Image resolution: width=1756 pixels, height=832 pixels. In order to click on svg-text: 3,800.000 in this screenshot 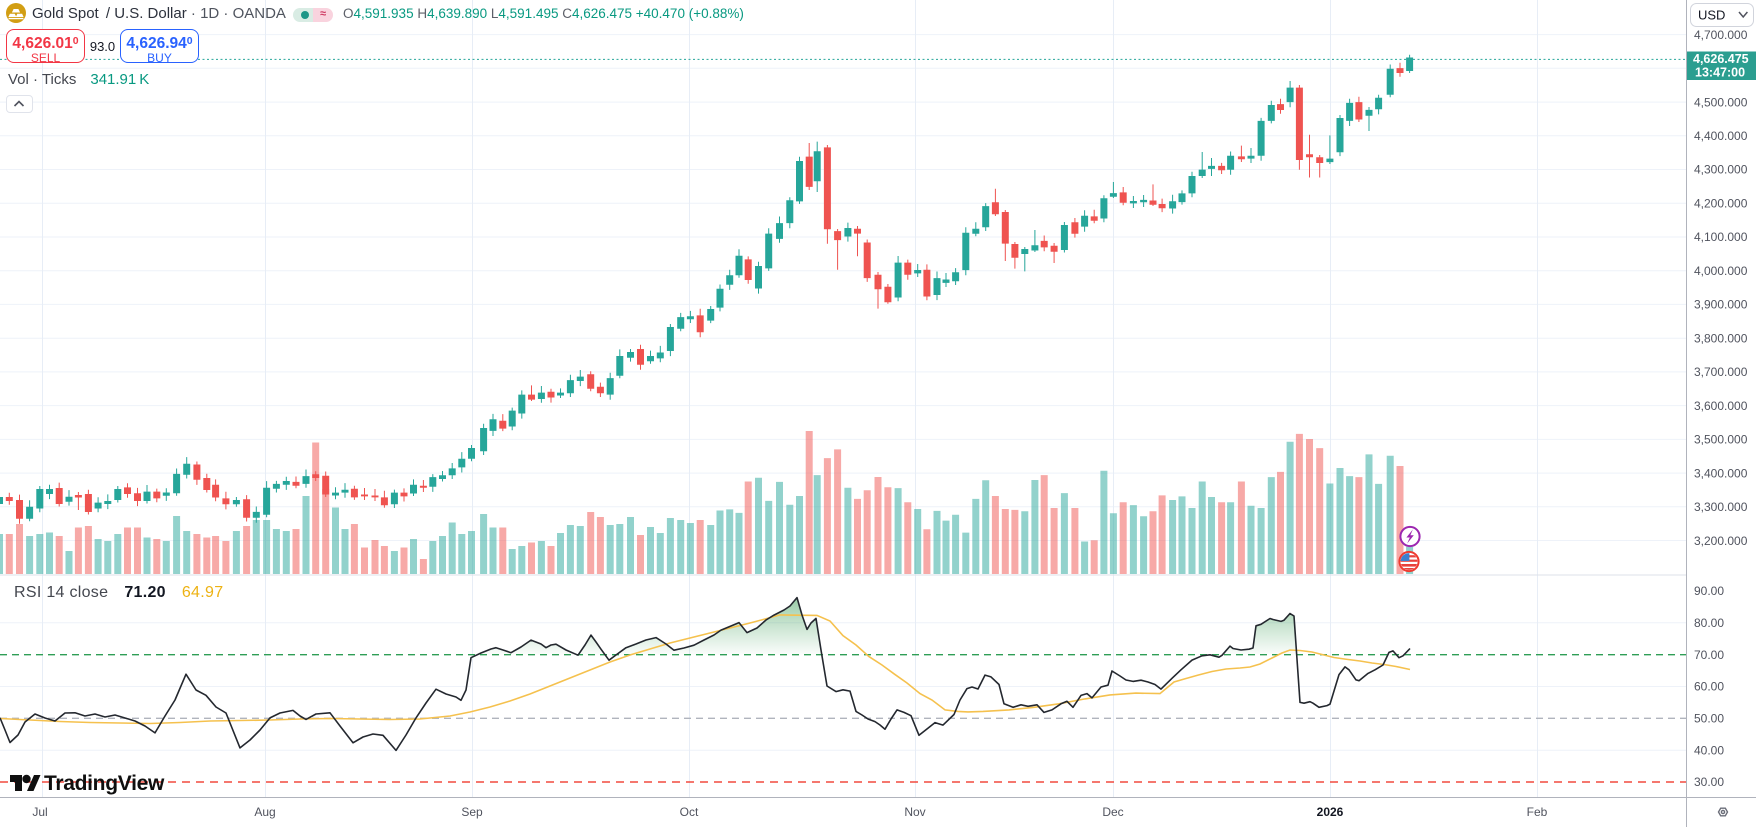, I will do `click(1721, 338)`.